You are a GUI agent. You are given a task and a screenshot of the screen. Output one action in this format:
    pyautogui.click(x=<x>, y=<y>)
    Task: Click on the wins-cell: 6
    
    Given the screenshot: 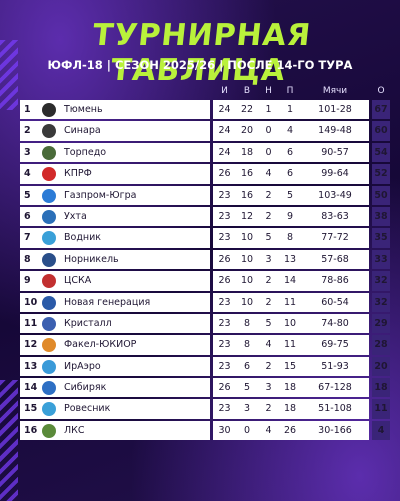 What is the action you would take?
    pyautogui.click(x=247, y=366)
    